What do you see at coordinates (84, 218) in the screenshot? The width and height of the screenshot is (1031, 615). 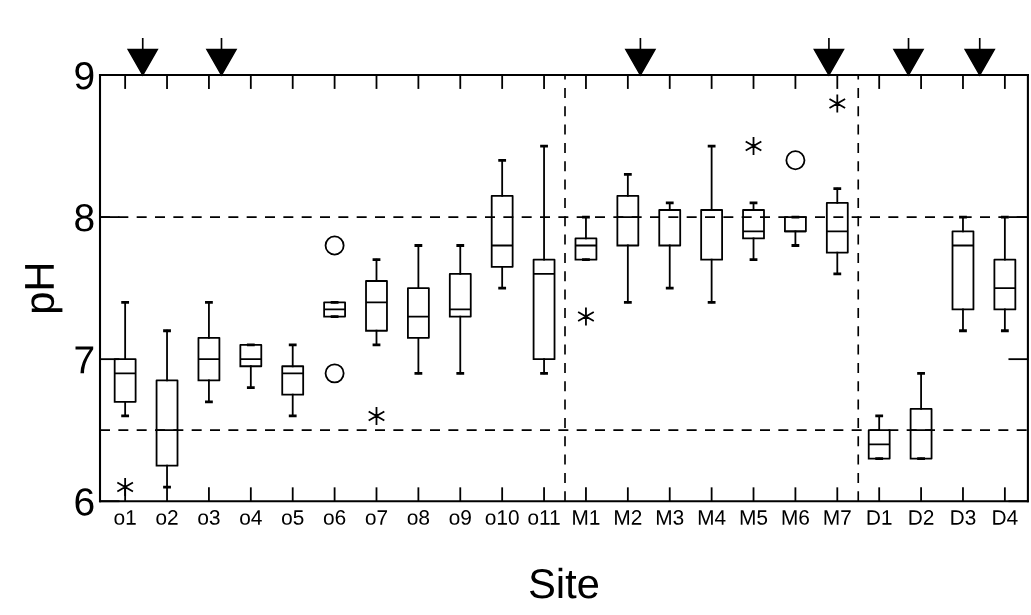 I see `y-tick-label: 8` at bounding box center [84, 218].